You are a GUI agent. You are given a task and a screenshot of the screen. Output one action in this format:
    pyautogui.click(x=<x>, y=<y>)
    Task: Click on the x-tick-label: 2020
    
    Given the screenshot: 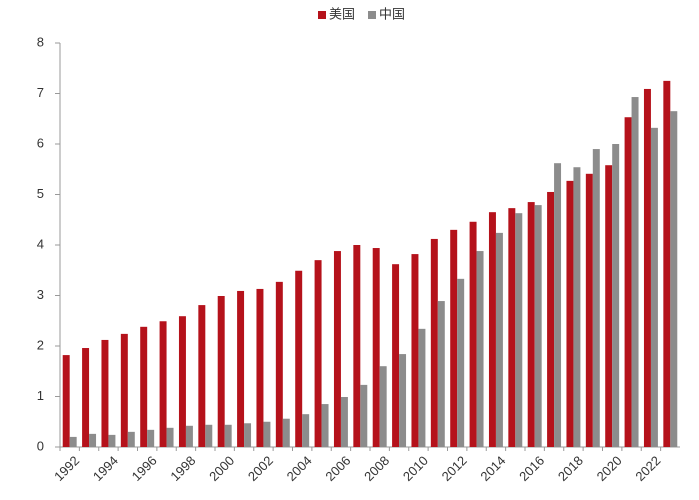 What is the action you would take?
    pyautogui.click(x=609, y=468)
    